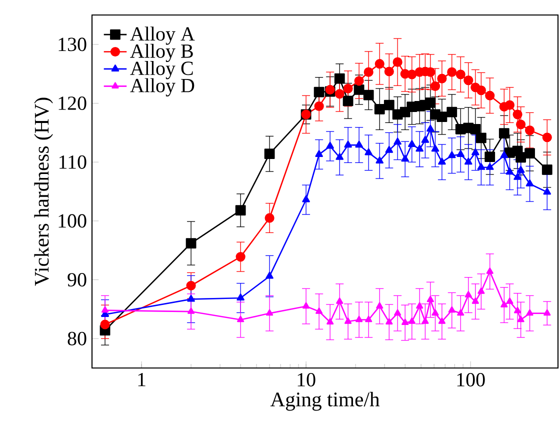 This screenshot has height=426, width=560. Describe the element at coordinates (161, 70) in the screenshot. I see `legend-label: Alloy C` at that location.